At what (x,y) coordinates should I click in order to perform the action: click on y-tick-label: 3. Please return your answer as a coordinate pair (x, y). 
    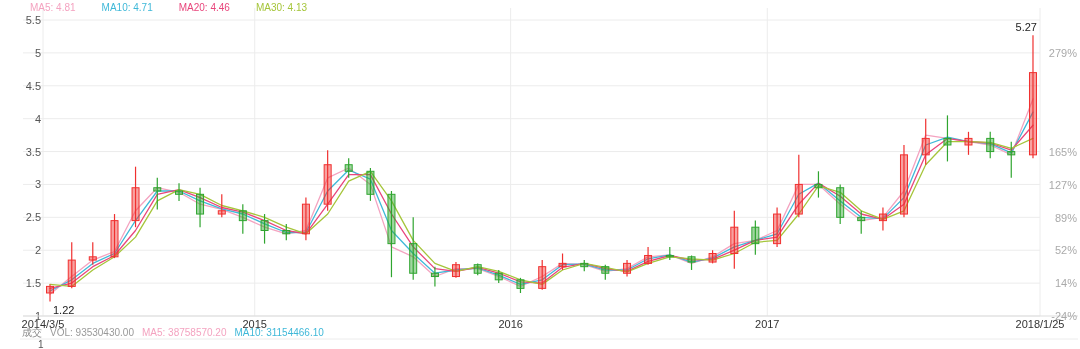
    Looking at the image, I should click on (37, 184).